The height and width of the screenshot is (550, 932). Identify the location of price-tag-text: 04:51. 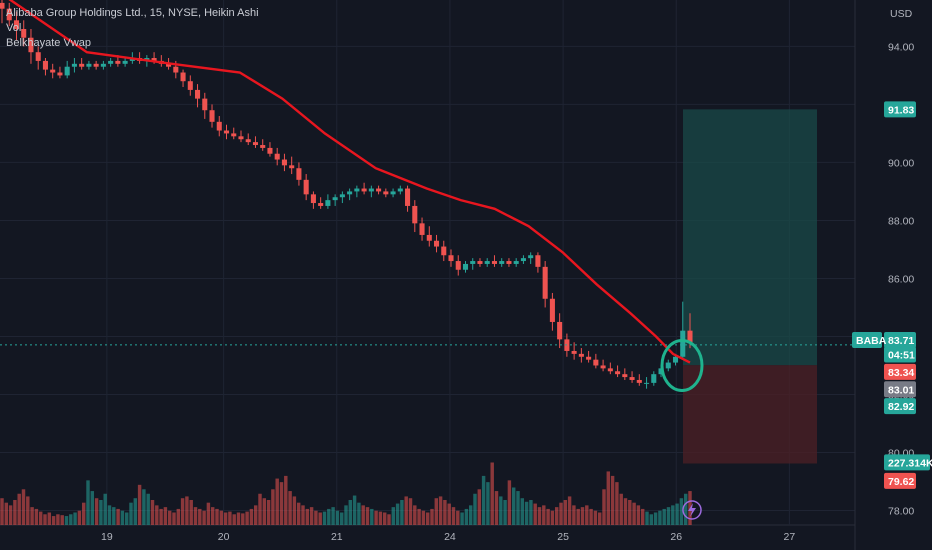
(901, 355).